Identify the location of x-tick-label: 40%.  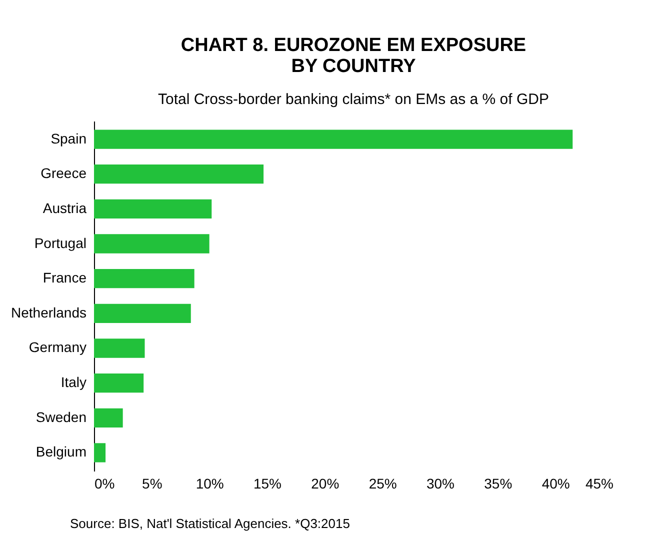
(556, 484).